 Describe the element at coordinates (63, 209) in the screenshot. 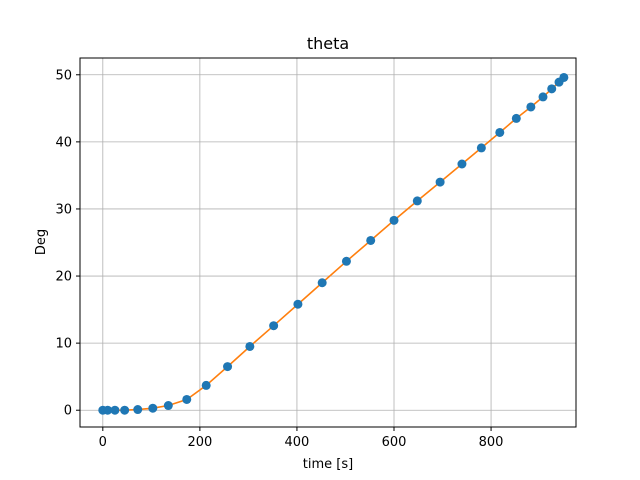

I see `y-tick-label: 30` at that location.